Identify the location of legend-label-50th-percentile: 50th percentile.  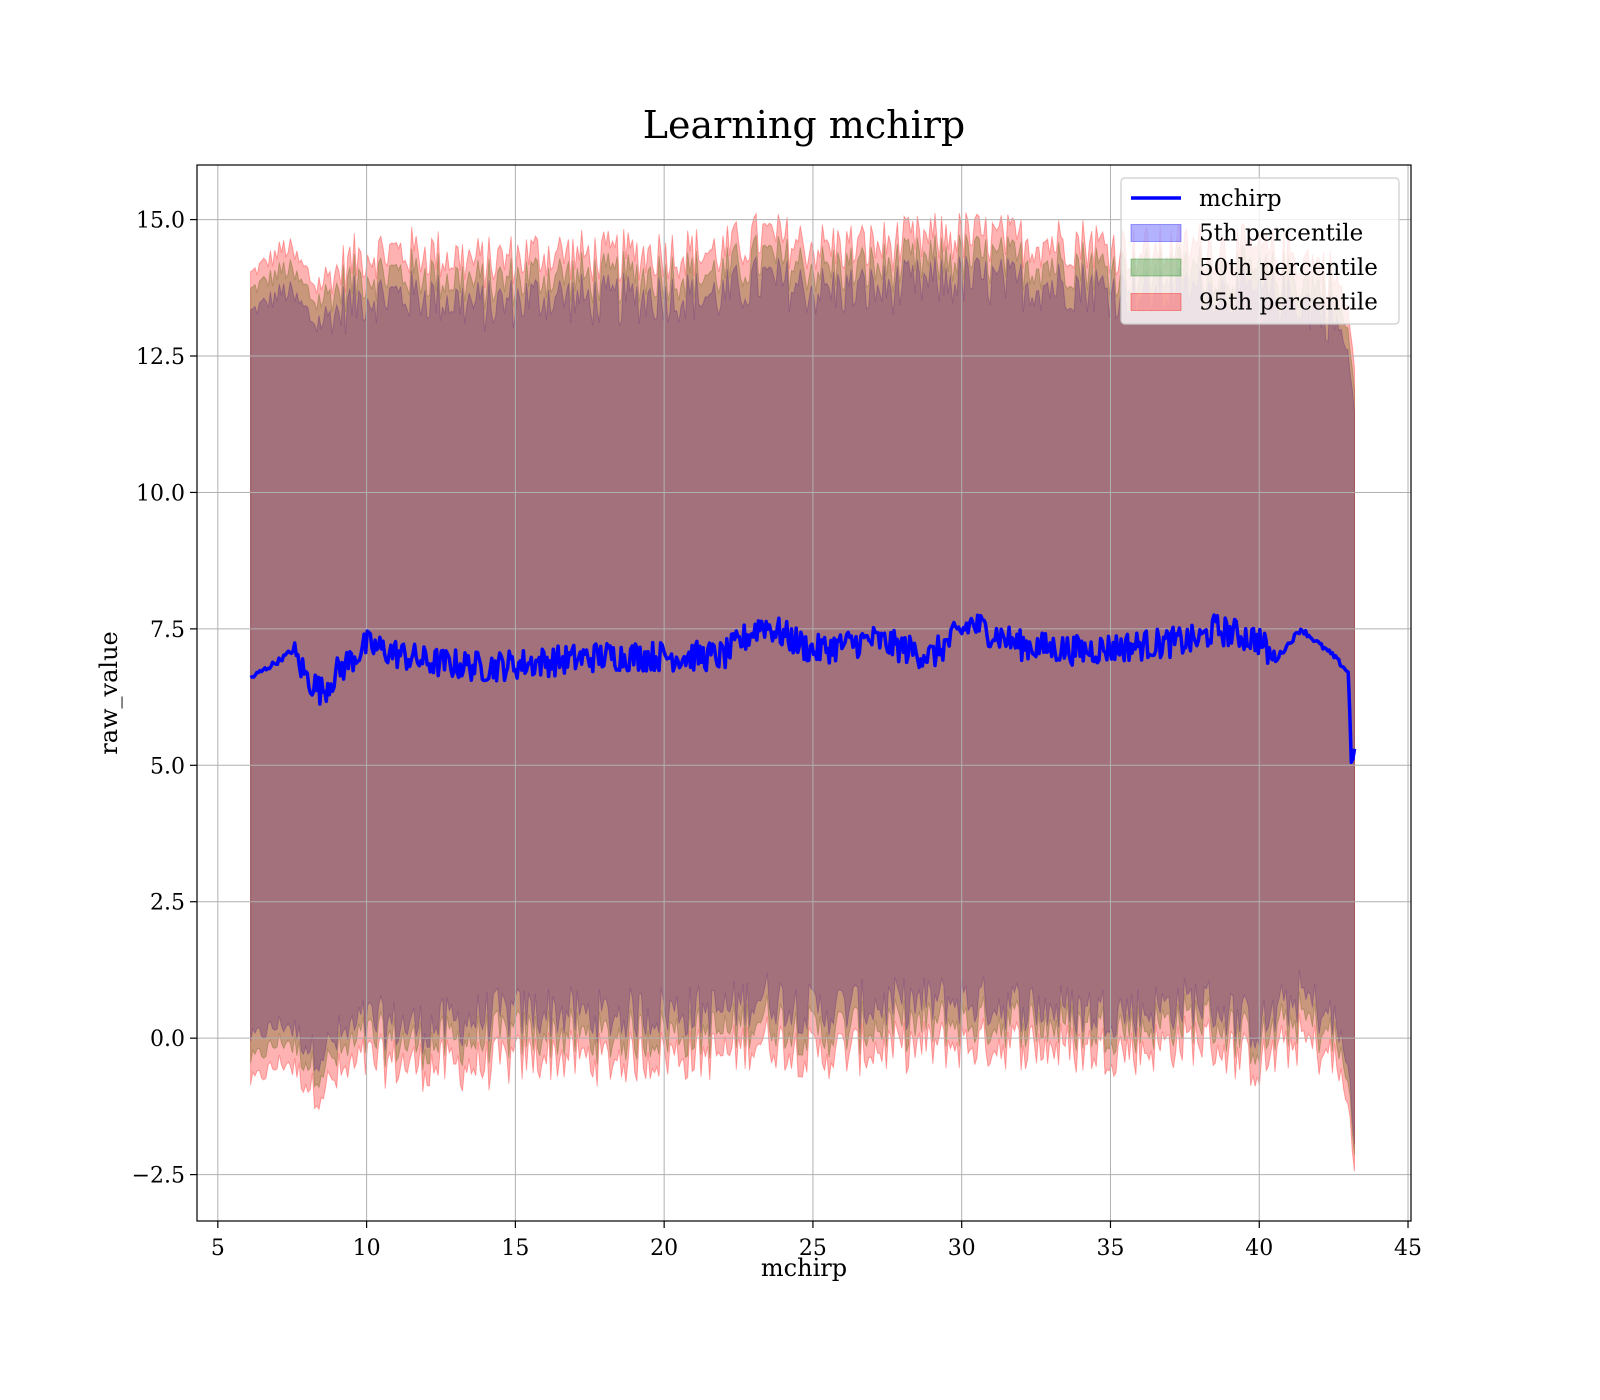
(1288, 268).